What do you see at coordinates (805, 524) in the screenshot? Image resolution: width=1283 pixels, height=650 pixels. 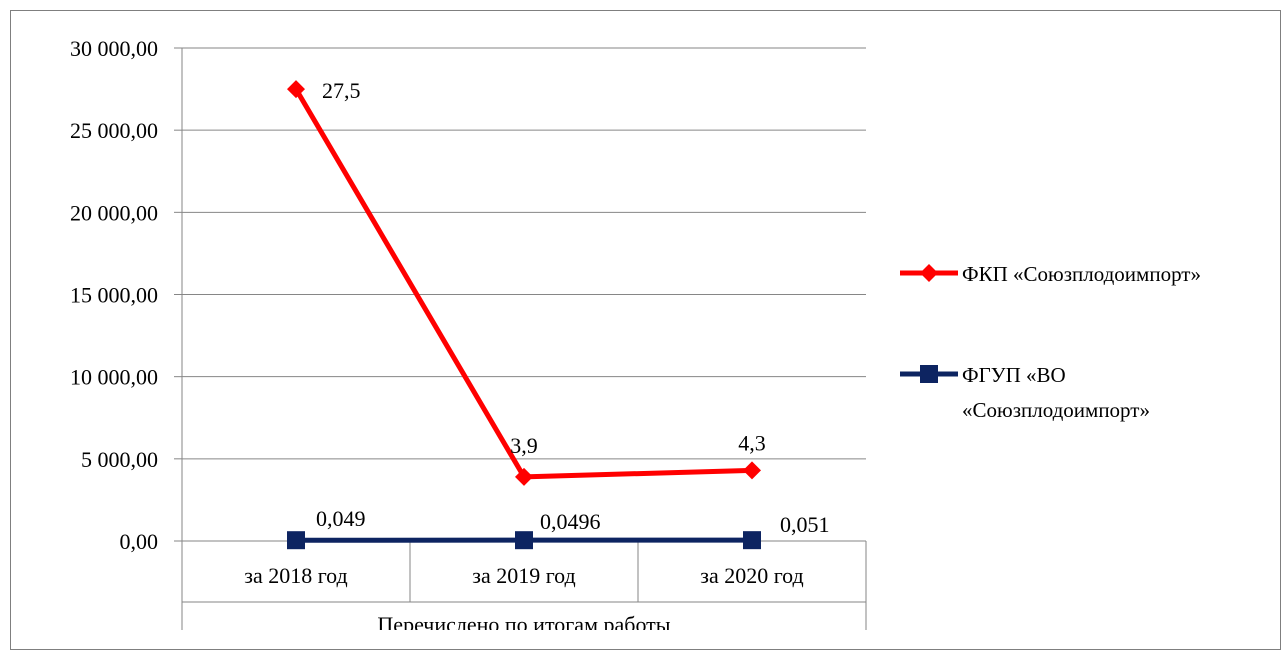 I see `data-label: 0,051` at bounding box center [805, 524].